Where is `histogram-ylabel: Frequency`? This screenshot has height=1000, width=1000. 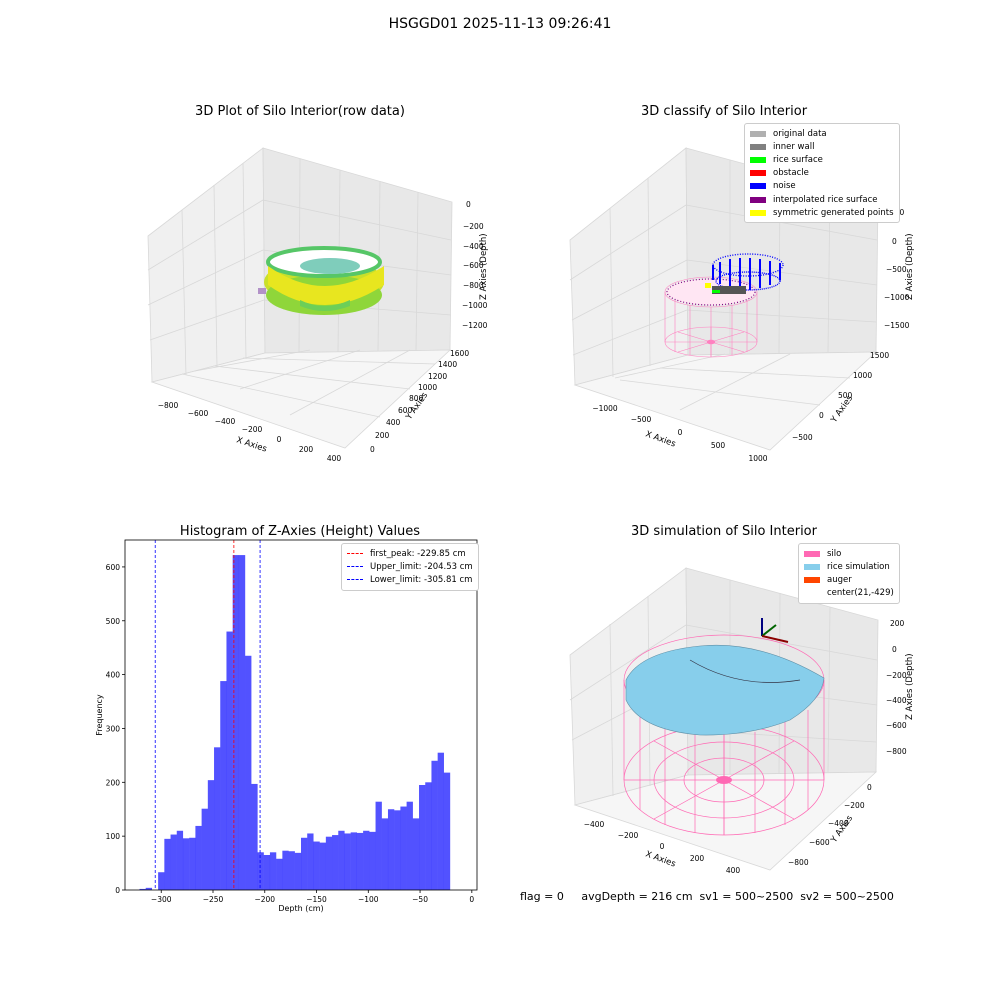 histogram-ylabel: Frequency is located at coordinates (99, 715).